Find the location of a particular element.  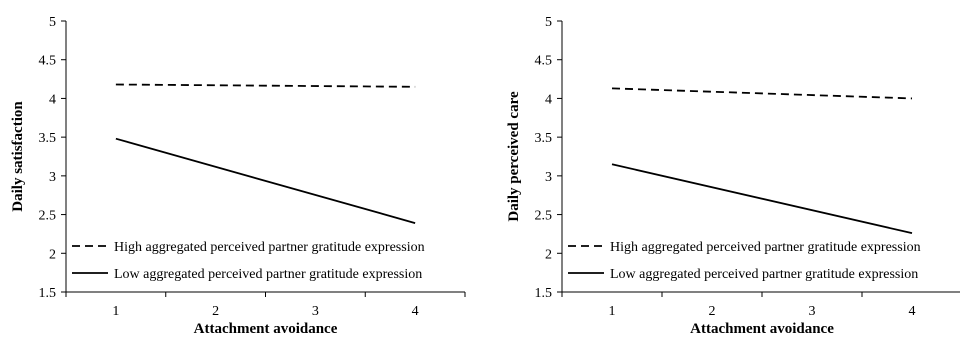

y-axis-title: Daily perceived care is located at coordinates (514, 156).